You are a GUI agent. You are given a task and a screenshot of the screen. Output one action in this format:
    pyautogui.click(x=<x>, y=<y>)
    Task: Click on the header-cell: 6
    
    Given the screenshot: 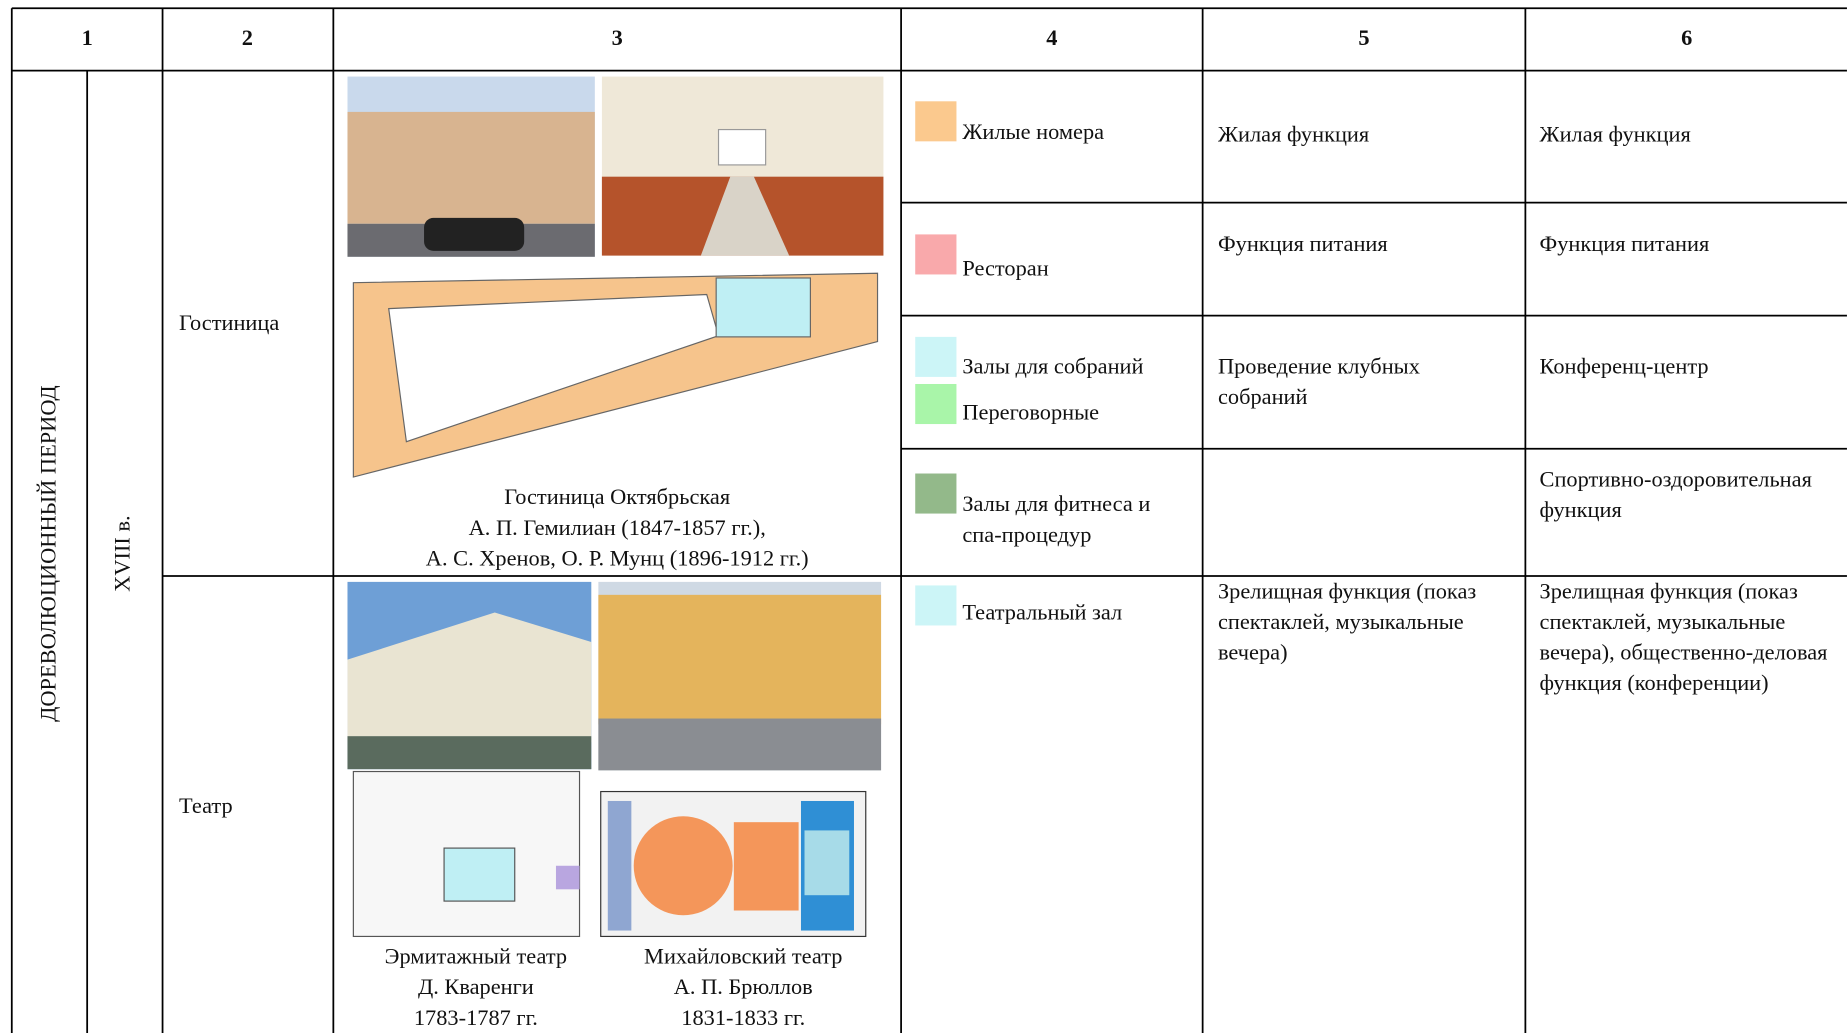 What is the action you would take?
    pyautogui.click(x=1687, y=38)
    